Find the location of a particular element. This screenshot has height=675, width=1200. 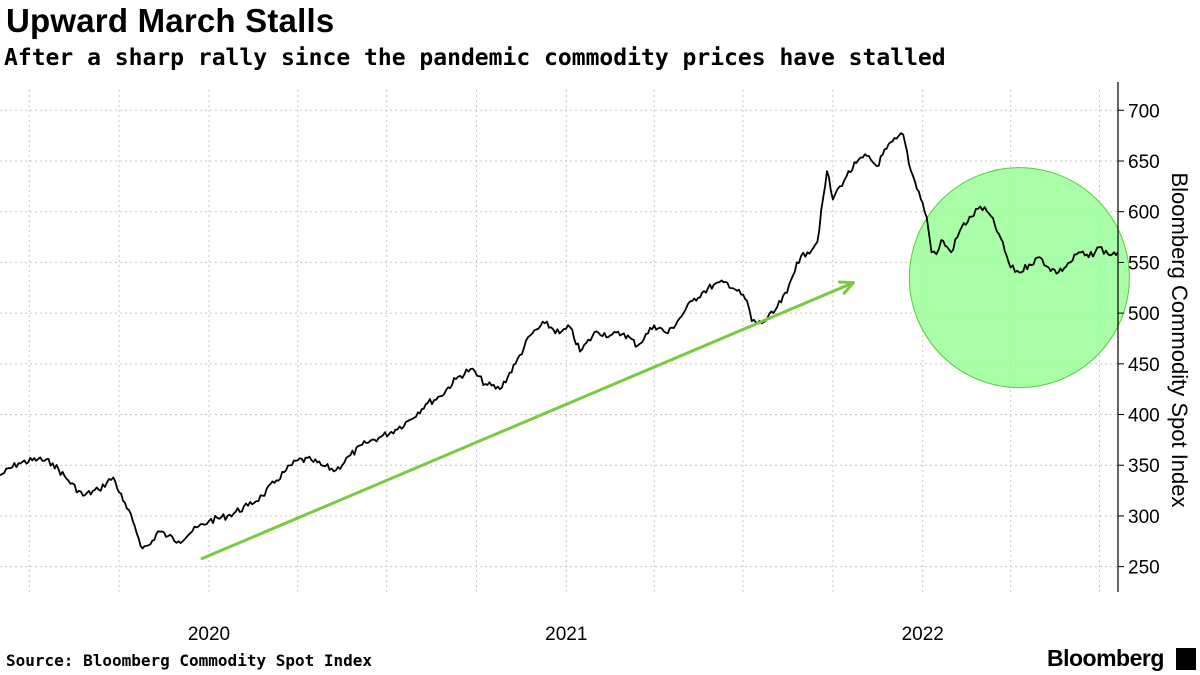

trend-arrow-head is located at coordinates (846, 287).